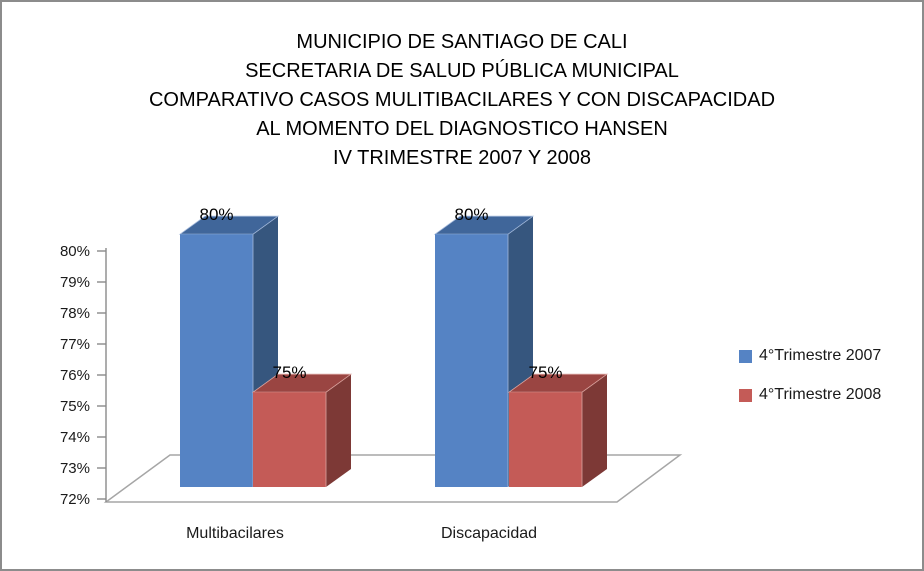 Image resolution: width=924 pixels, height=571 pixels. I want to click on chart-title-line-1: MUNICIPIO DE SANTIAGO DE CALI, so click(462, 42).